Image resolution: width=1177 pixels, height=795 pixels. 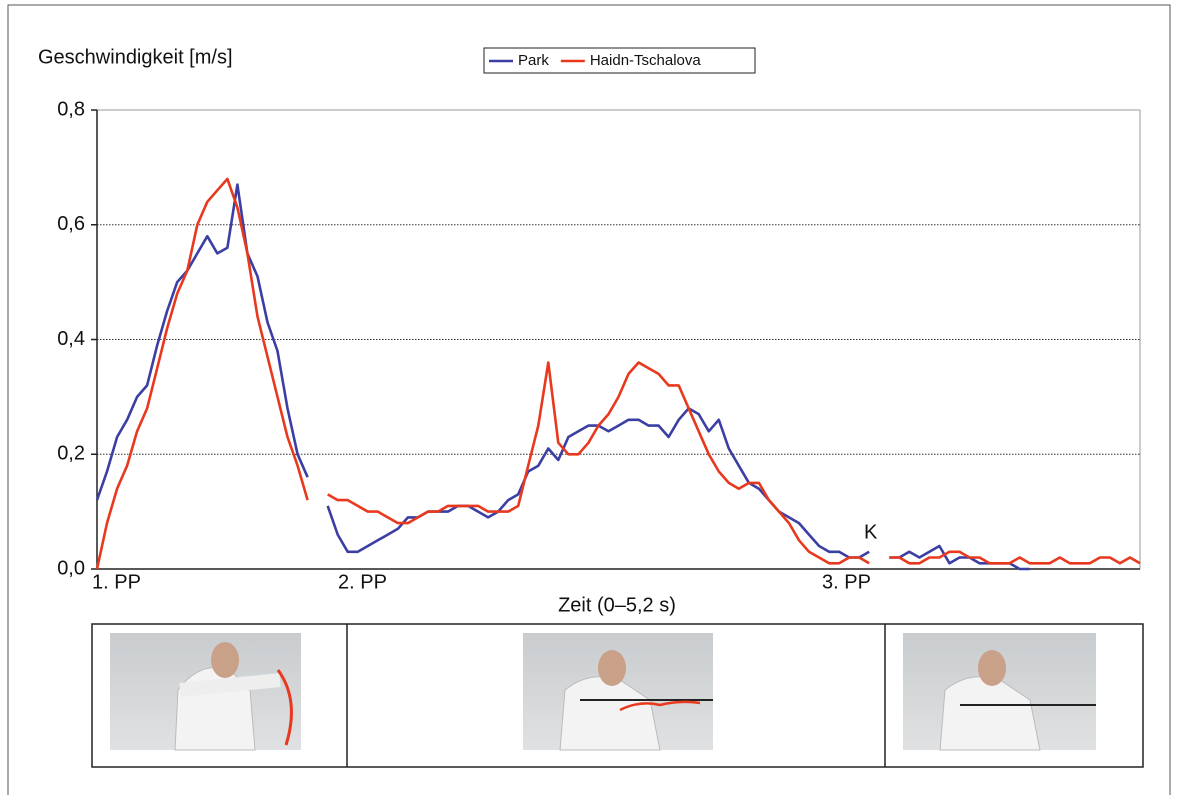 I want to click on legend-box, so click(x=619, y=60).